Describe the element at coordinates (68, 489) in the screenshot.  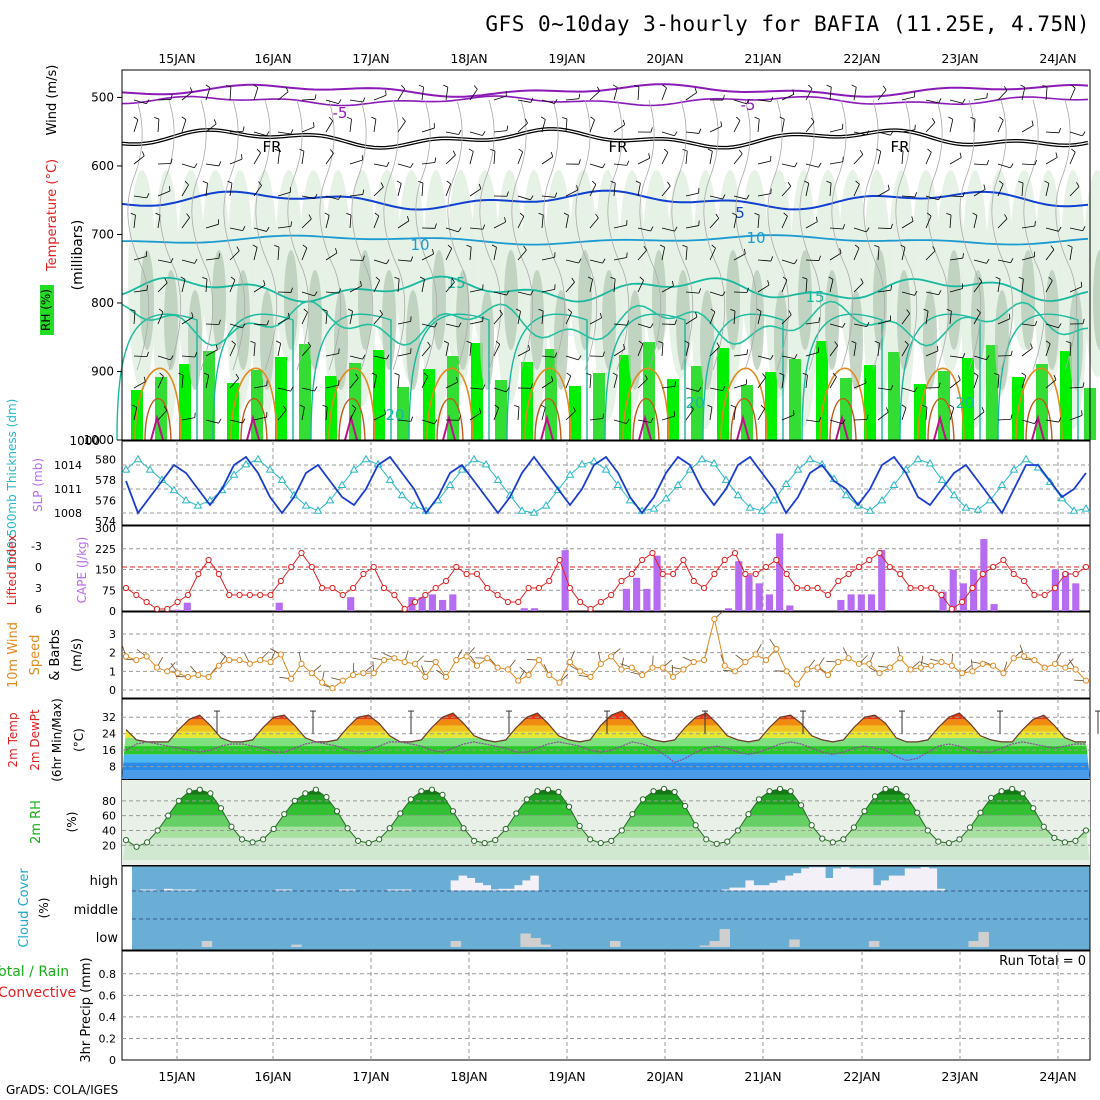
I see `slp-tick-label: 1011` at that location.